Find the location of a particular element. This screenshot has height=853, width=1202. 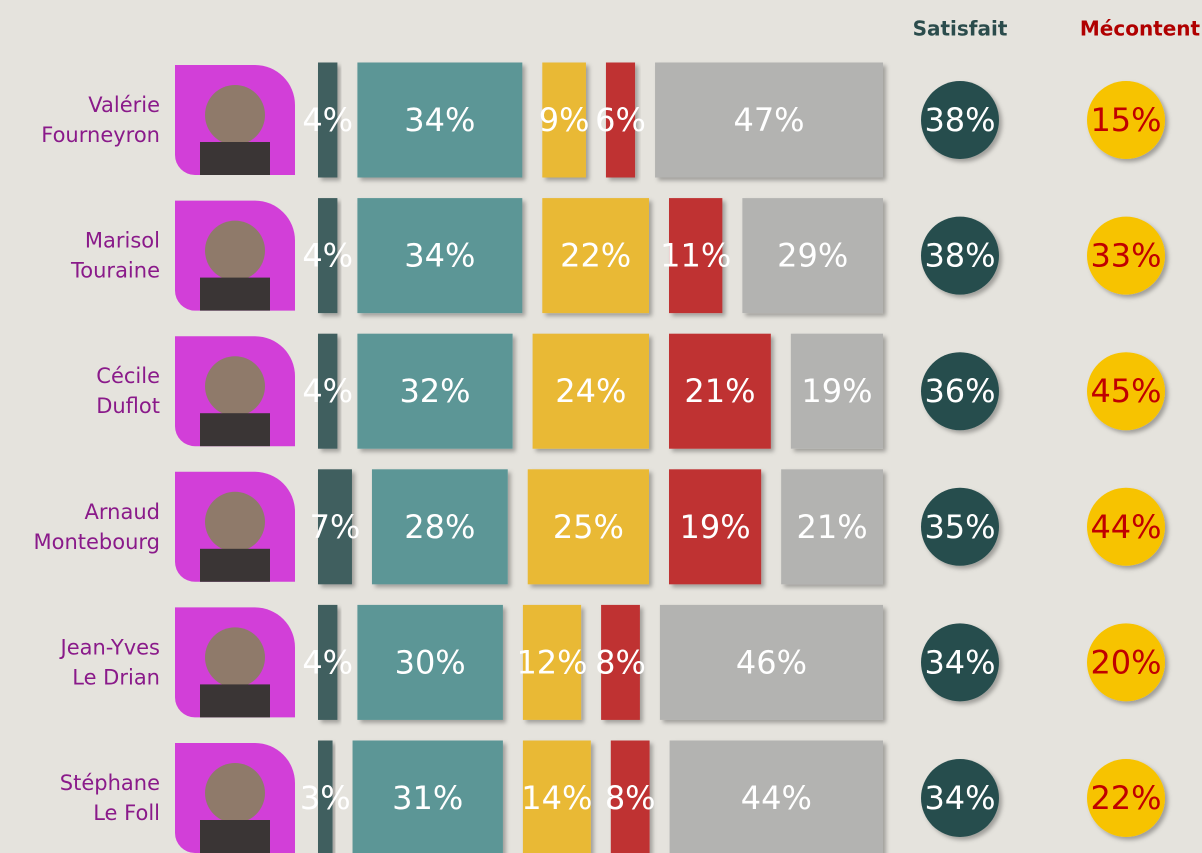

person-name: Marisol is located at coordinates (122, 241).